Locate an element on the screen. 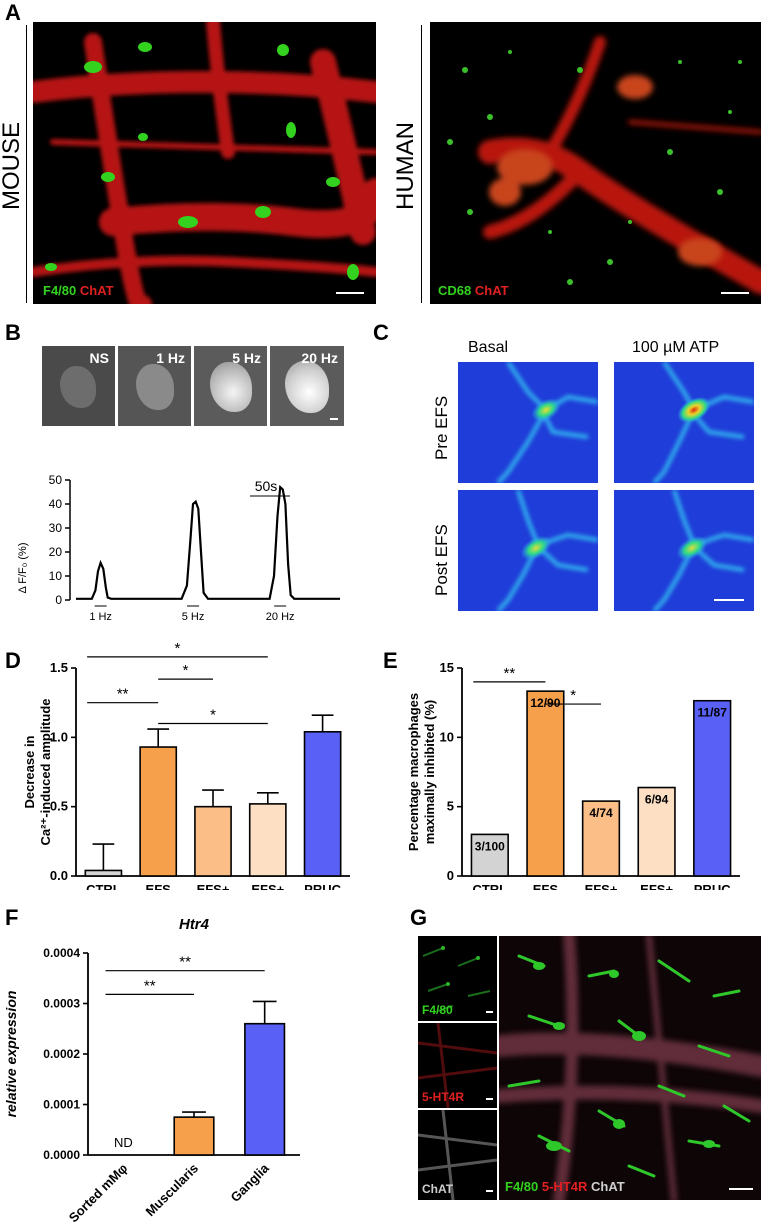 The height and width of the screenshot is (1231, 763). g-merge-scalebar is located at coordinates (741, 1189).